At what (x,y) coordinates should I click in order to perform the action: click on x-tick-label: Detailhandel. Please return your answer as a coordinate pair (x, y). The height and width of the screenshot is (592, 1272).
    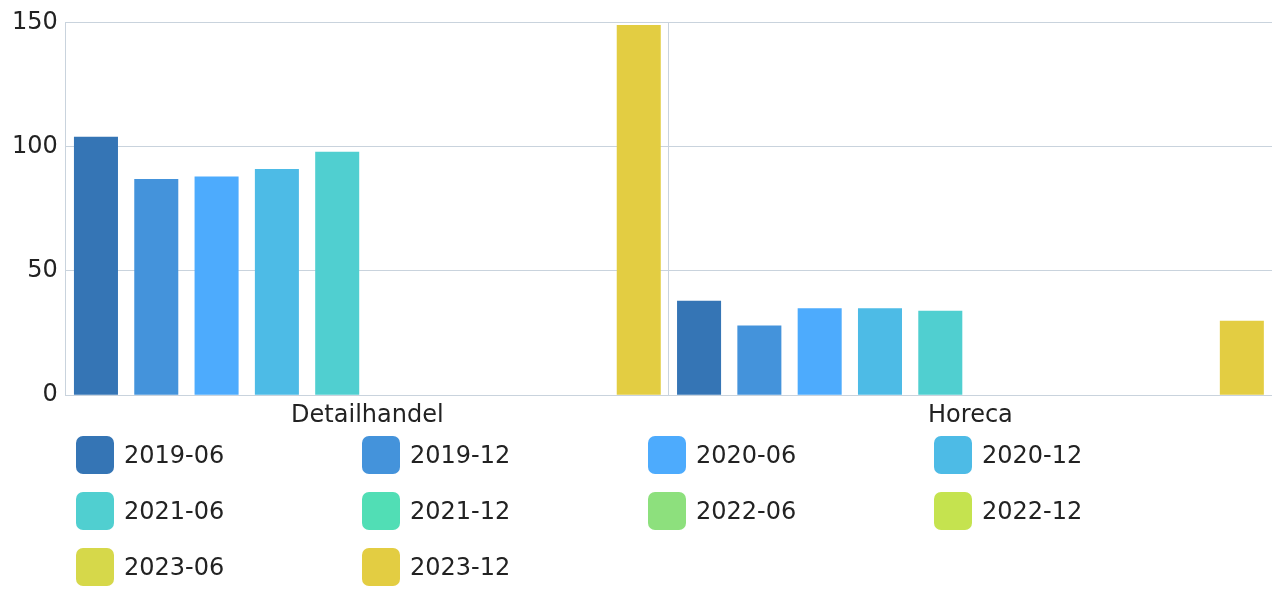
    Looking at the image, I should click on (367, 413).